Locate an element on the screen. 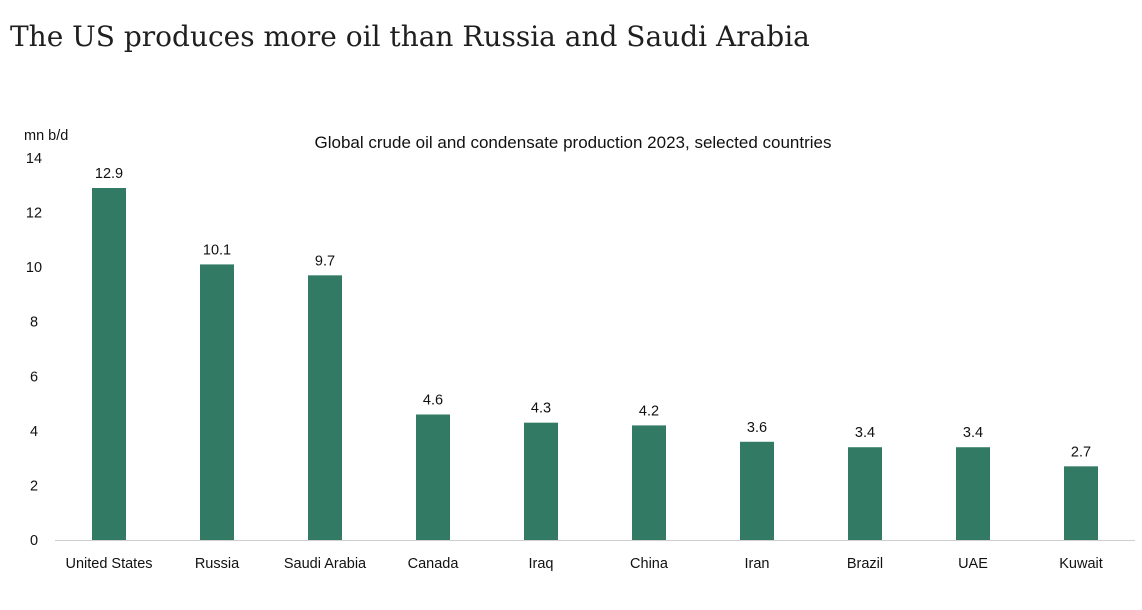 The width and height of the screenshot is (1142, 610). x-tick-label: United States is located at coordinates (108, 564).